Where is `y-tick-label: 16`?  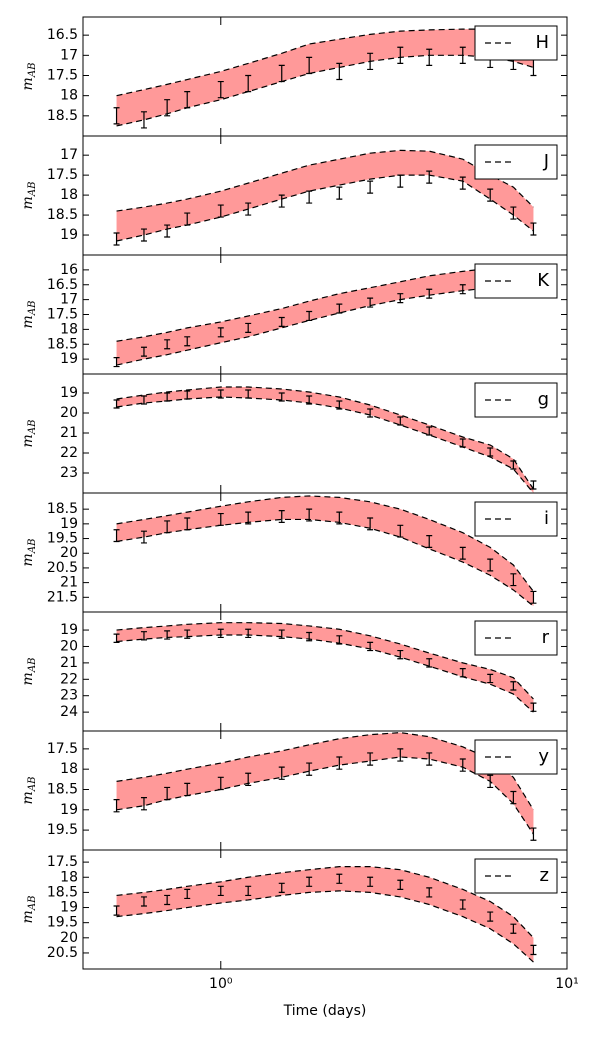 y-tick-label: 16 is located at coordinates (69, 270).